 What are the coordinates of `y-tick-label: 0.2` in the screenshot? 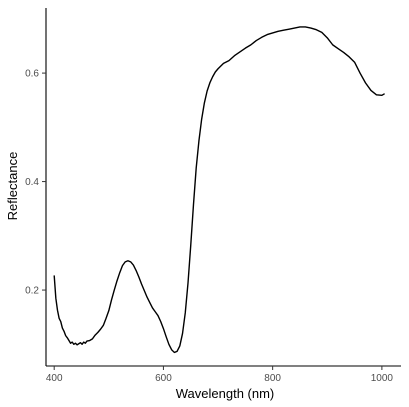 It's located at (32, 291).